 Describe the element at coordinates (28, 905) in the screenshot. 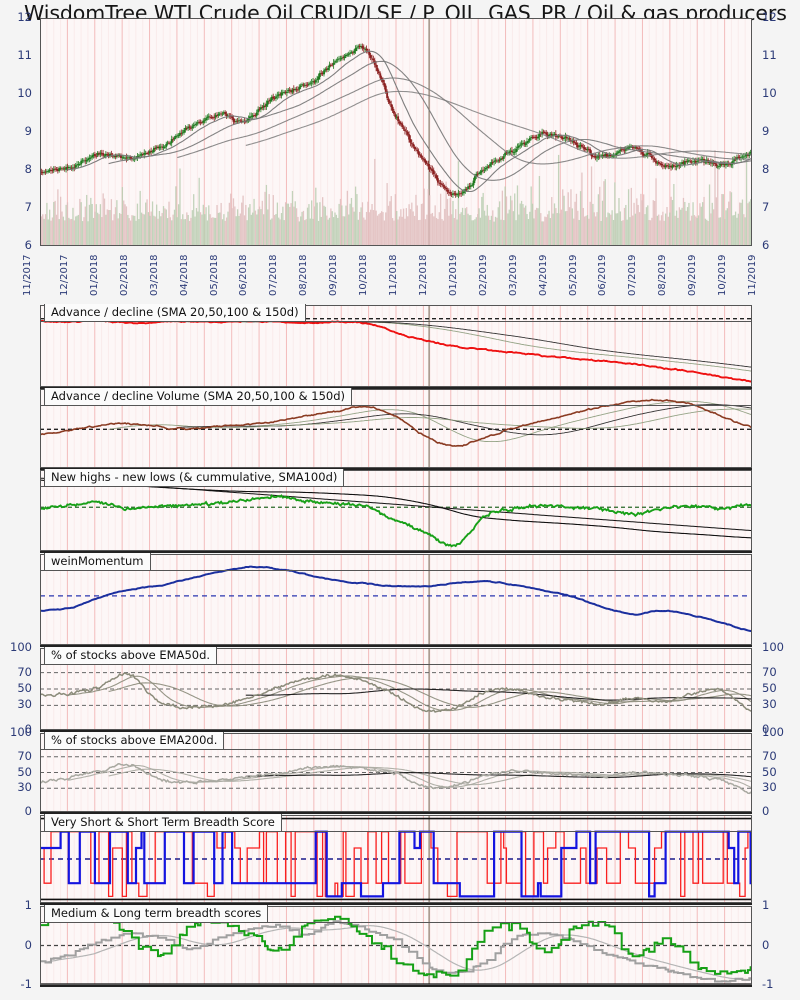

I see `score-tick-left: 1` at that location.